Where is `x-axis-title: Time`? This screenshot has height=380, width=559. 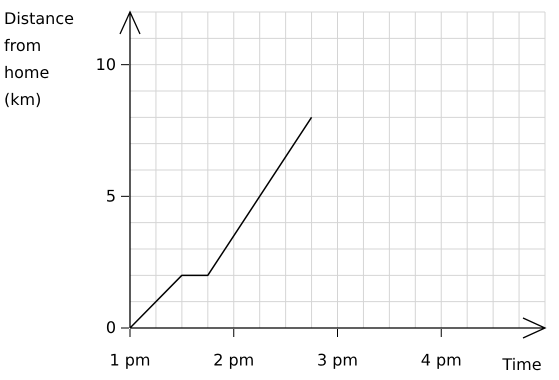
x-axis-title: Time is located at coordinates (521, 364).